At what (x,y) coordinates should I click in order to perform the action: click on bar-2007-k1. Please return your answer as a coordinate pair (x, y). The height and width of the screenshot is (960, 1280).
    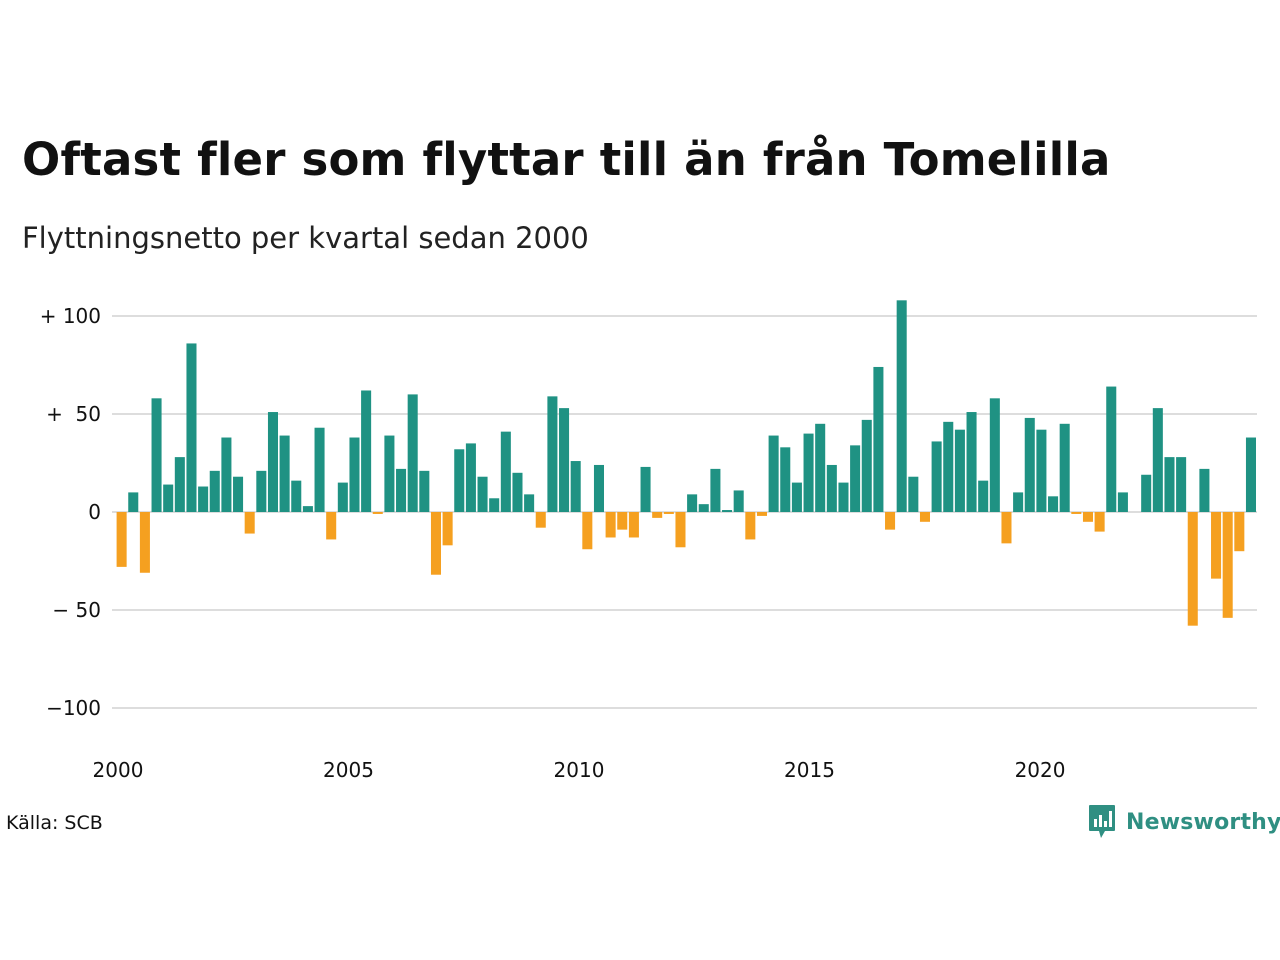
    Looking at the image, I should click on (447, 529).